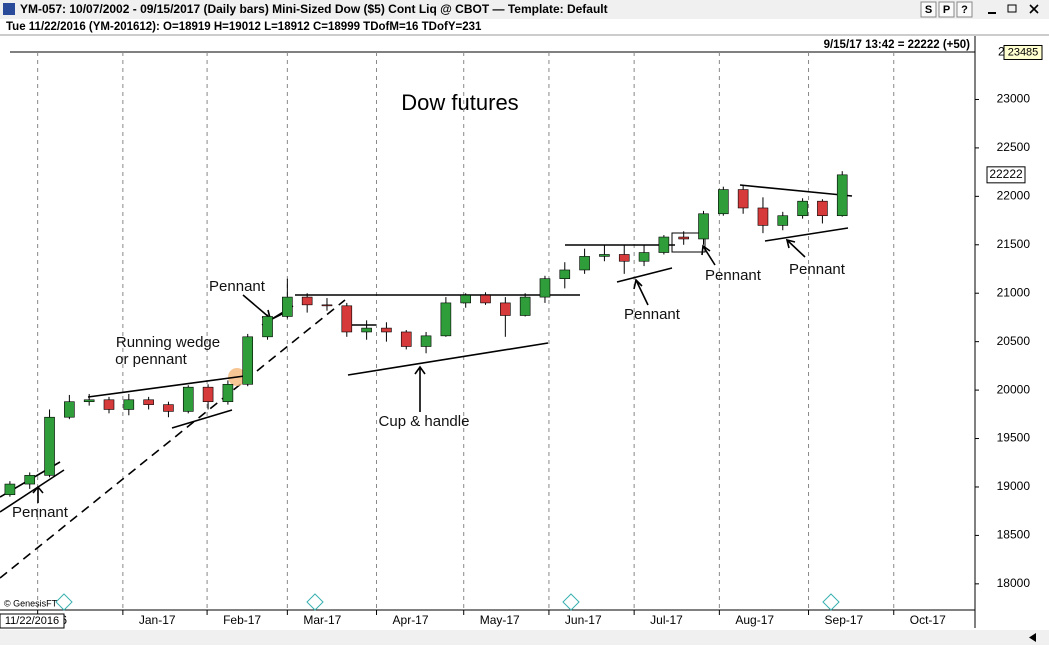 This screenshot has height=653, width=1049. What do you see at coordinates (583, 620) in the screenshot?
I see `x-tick-label: Jun-17` at bounding box center [583, 620].